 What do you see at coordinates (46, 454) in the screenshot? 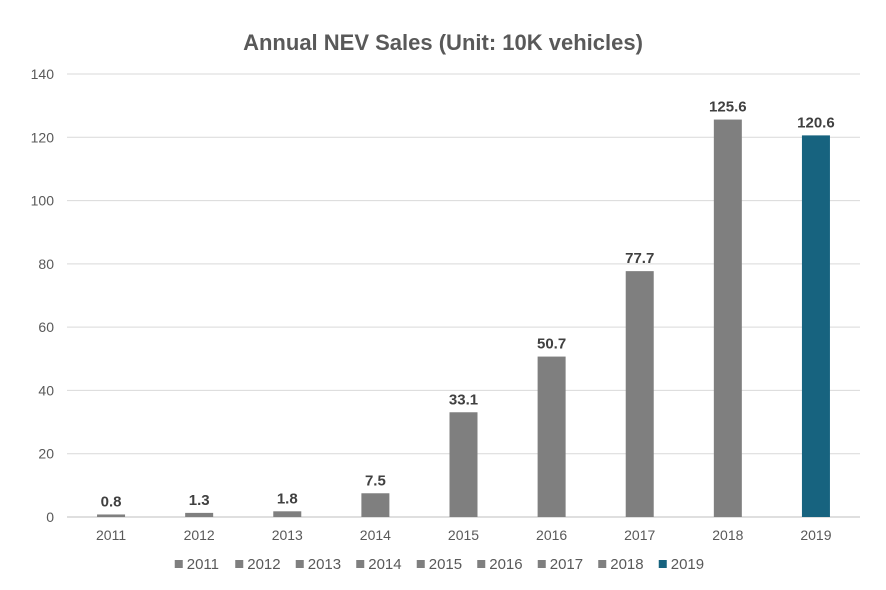
I see `y-tick-label: 20` at bounding box center [46, 454].